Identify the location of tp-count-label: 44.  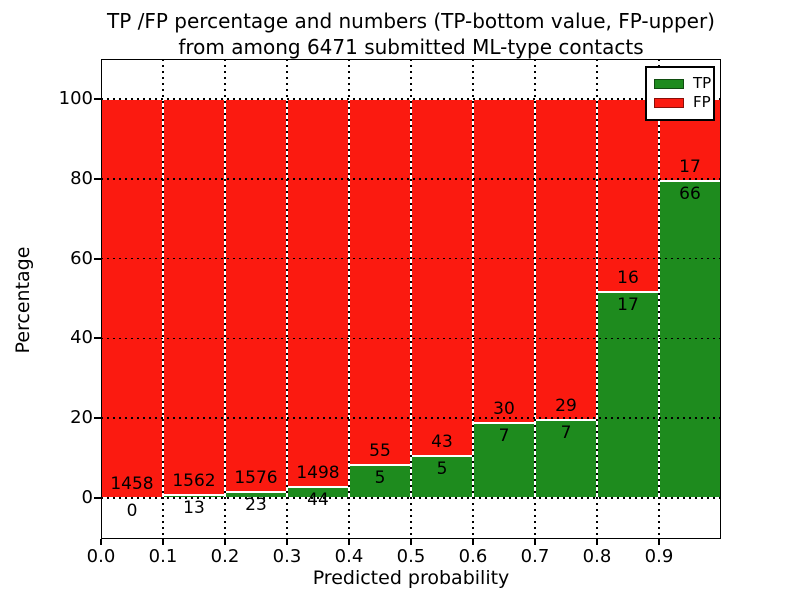
(318, 499).